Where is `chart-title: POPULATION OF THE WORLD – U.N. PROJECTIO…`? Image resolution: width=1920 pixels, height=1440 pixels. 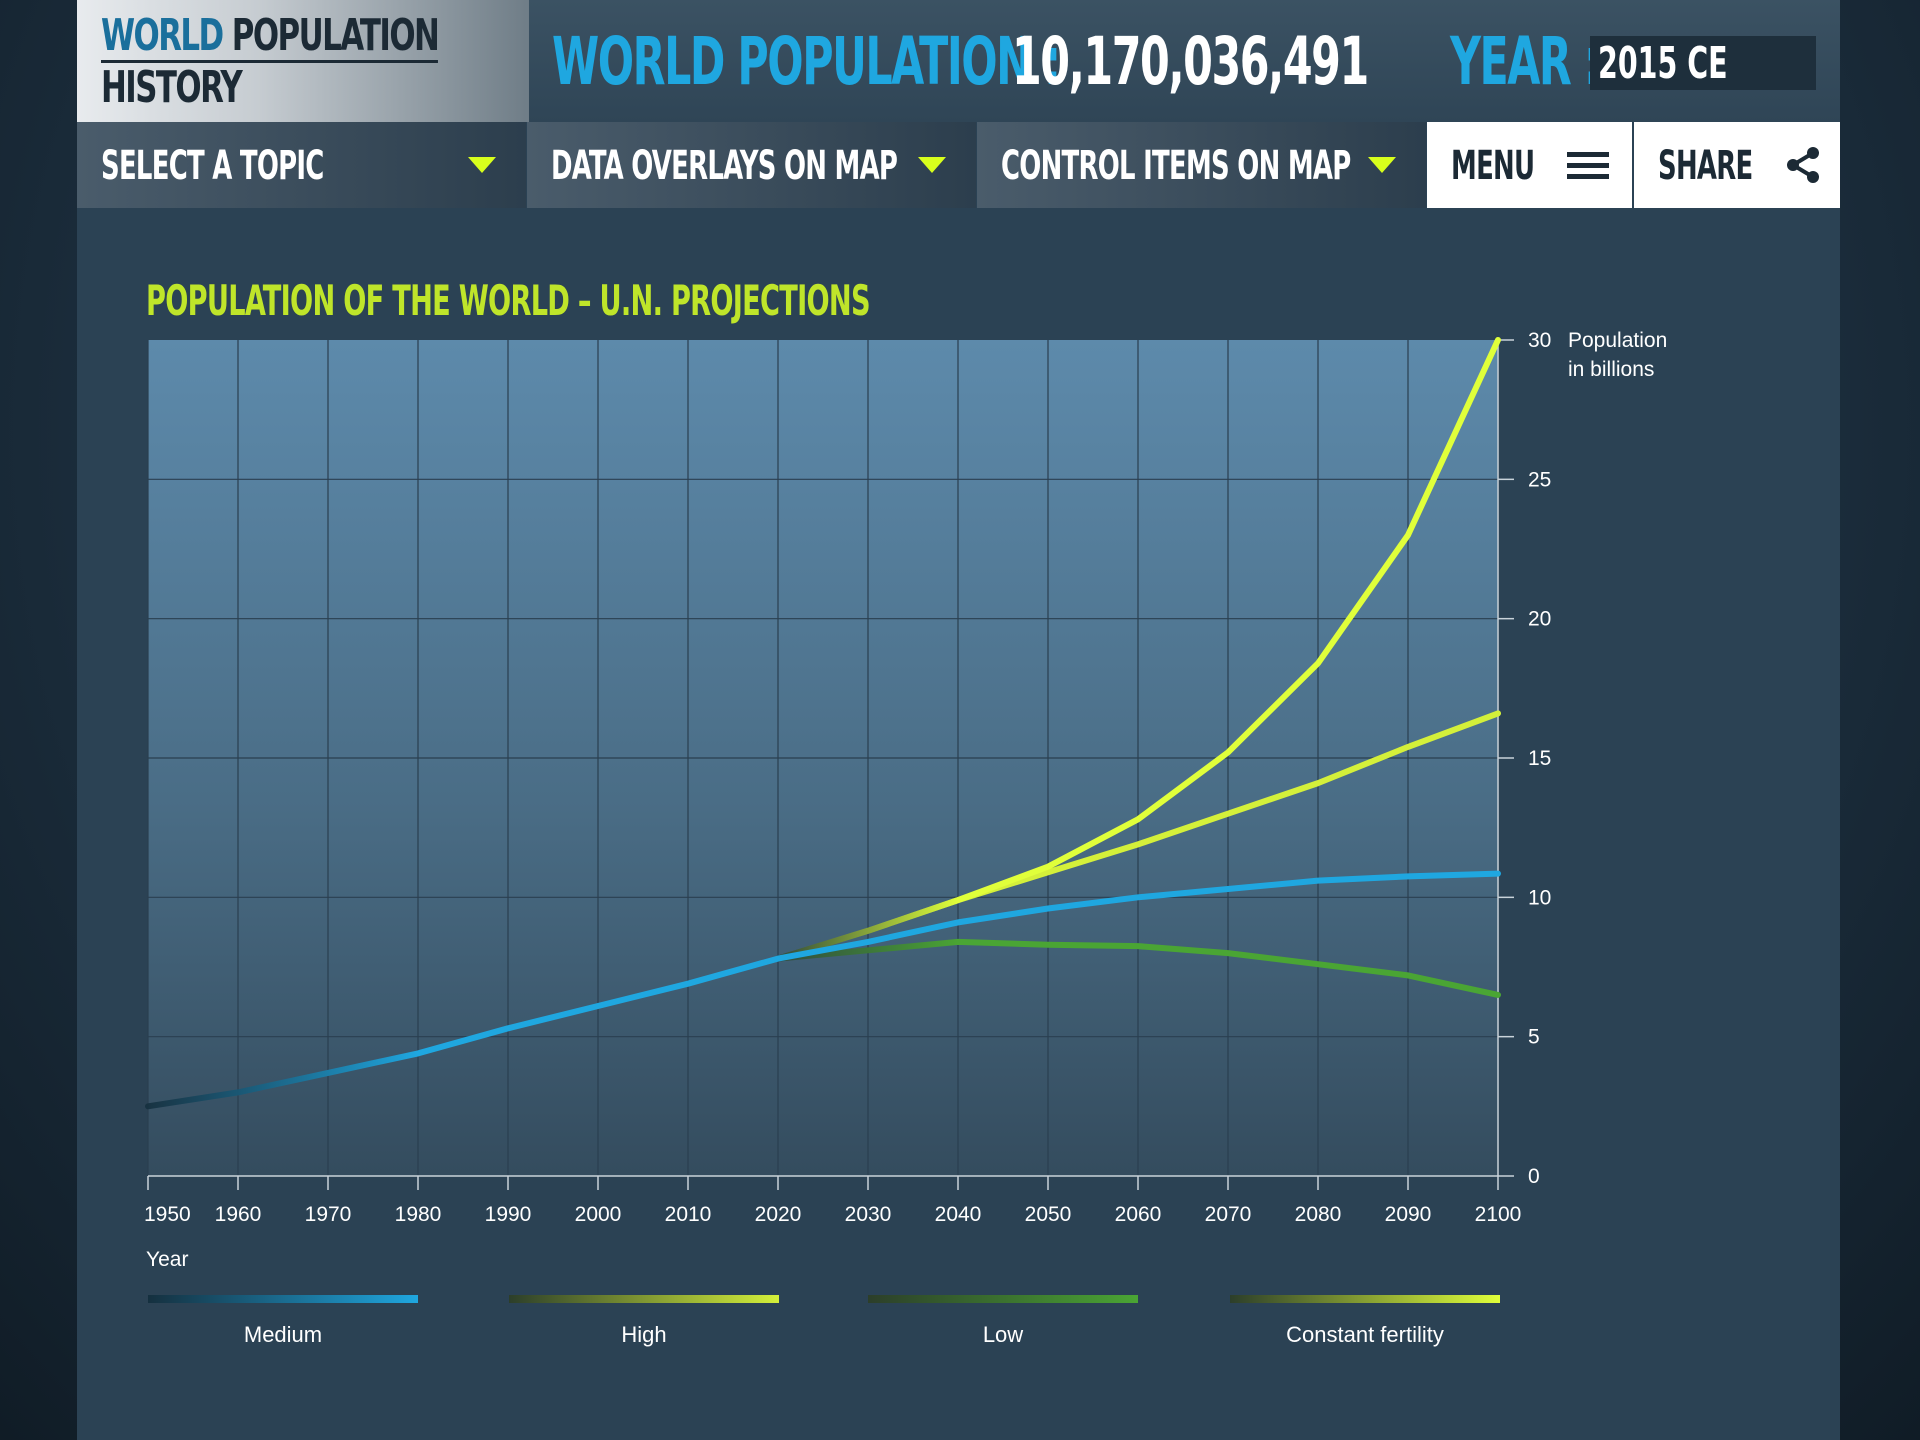 chart-title: POPULATION OF THE WORLD – U.N. PROJECTIO… is located at coordinates (508, 300).